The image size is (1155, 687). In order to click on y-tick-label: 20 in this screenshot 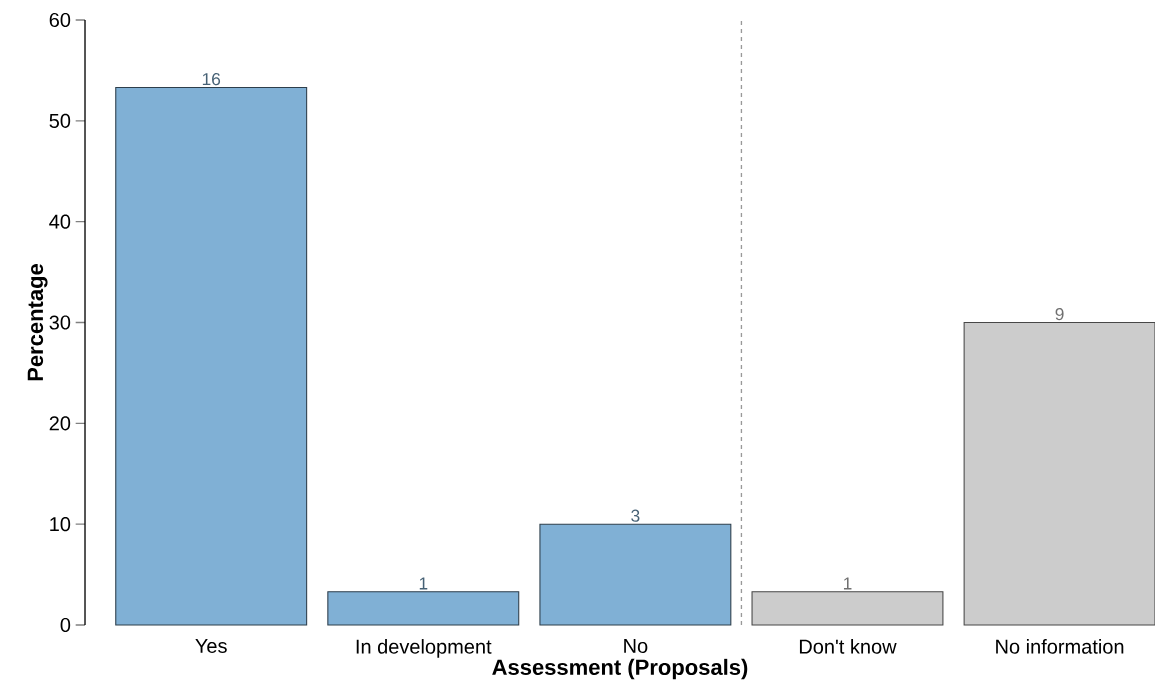, I will do `click(60, 423)`.